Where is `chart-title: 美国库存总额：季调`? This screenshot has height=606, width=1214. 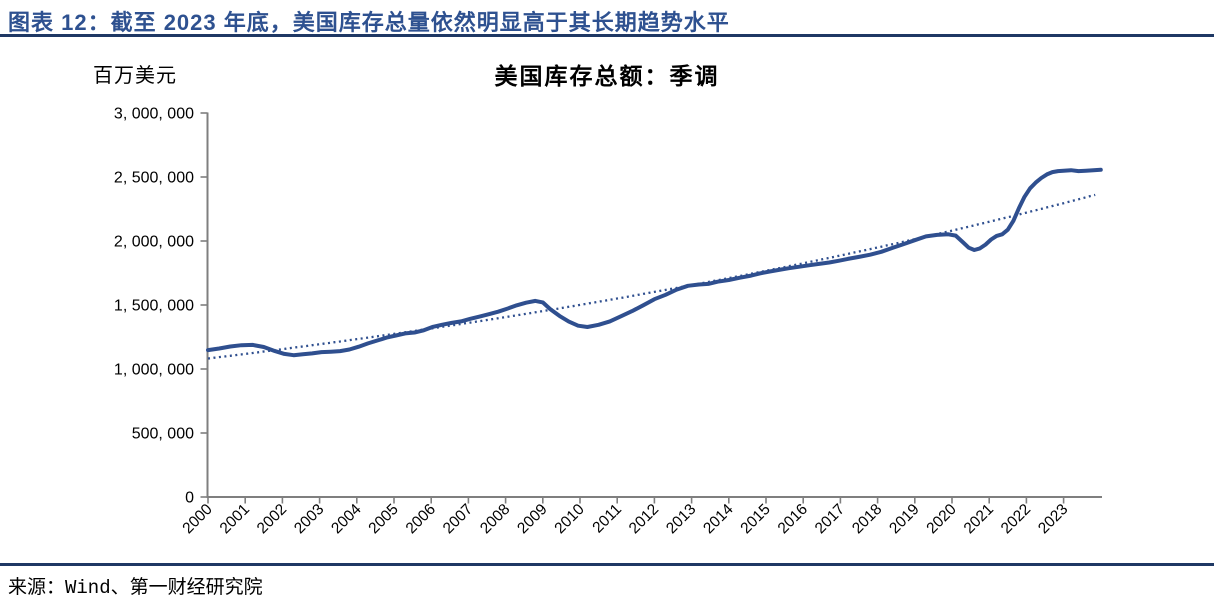
chart-title: 美国库存总额：季调 is located at coordinates (607, 76).